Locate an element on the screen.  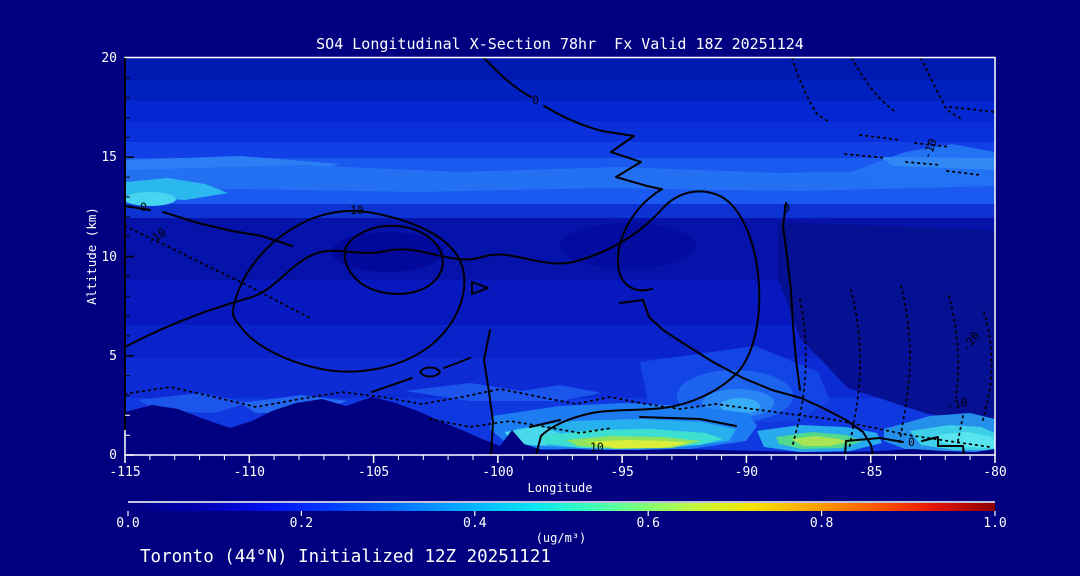
contour-label-2: 10 is located at coordinates (357, 210).